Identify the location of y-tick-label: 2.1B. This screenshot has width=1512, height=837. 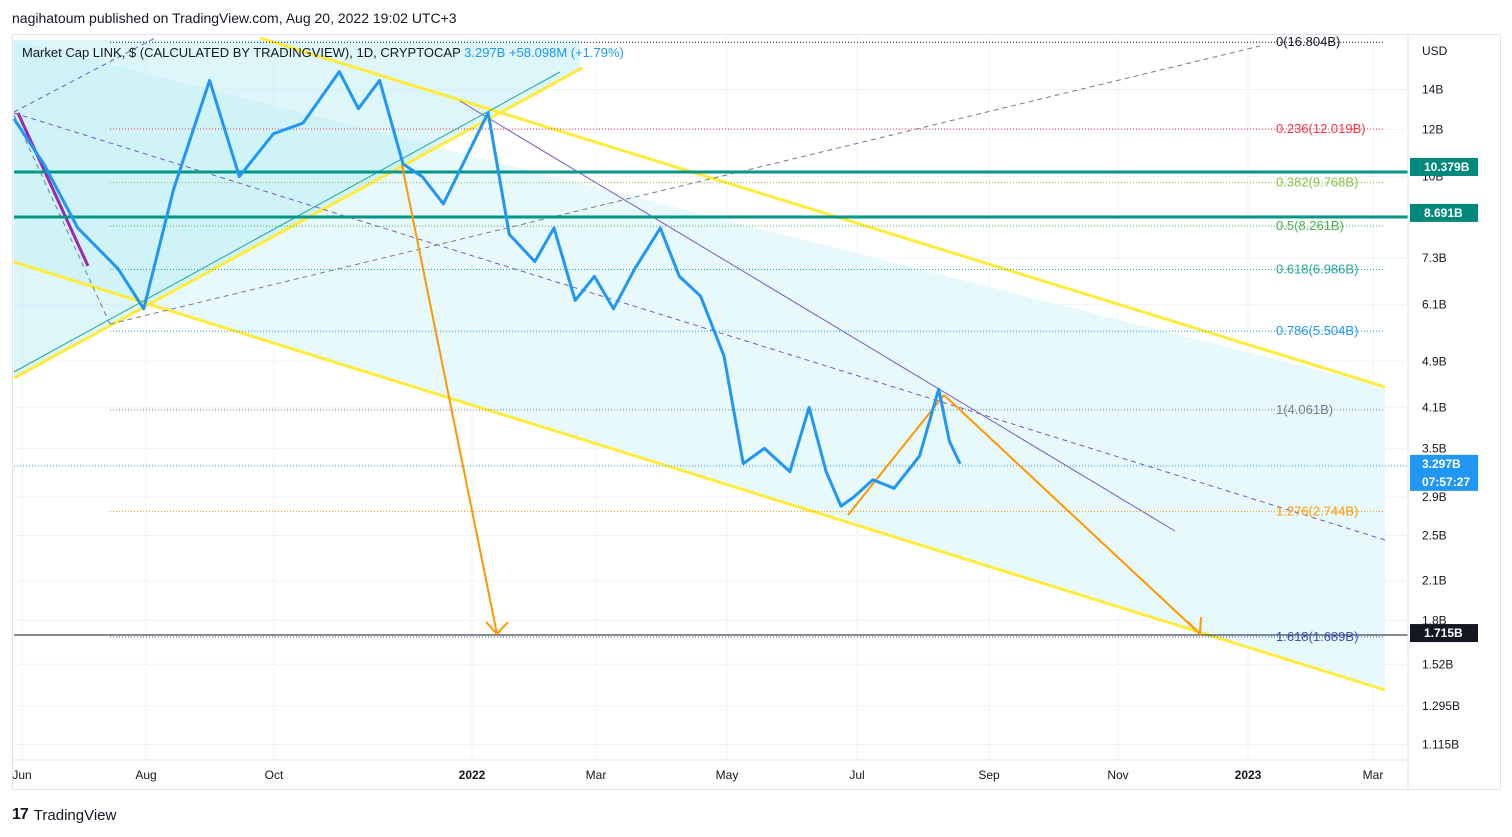
(1434, 581).